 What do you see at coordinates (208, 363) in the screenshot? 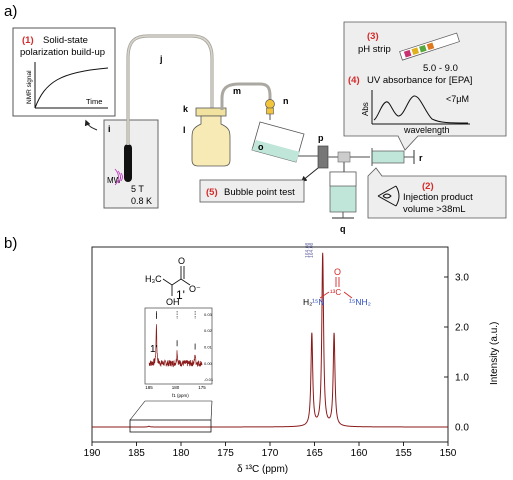
I see `inset-y-tick-label: 0.00` at bounding box center [208, 363].